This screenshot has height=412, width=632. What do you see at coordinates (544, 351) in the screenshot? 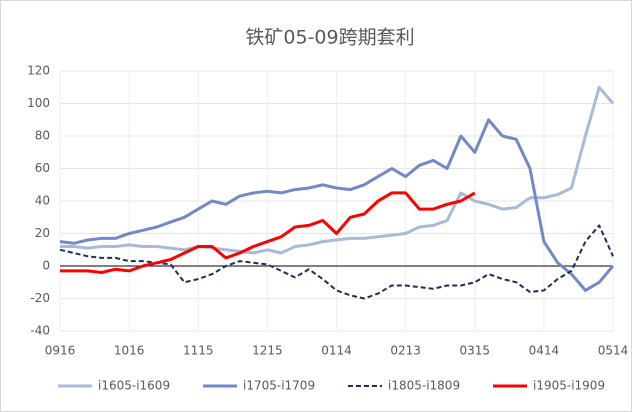
I see `x-tick-label: 0414` at bounding box center [544, 351].